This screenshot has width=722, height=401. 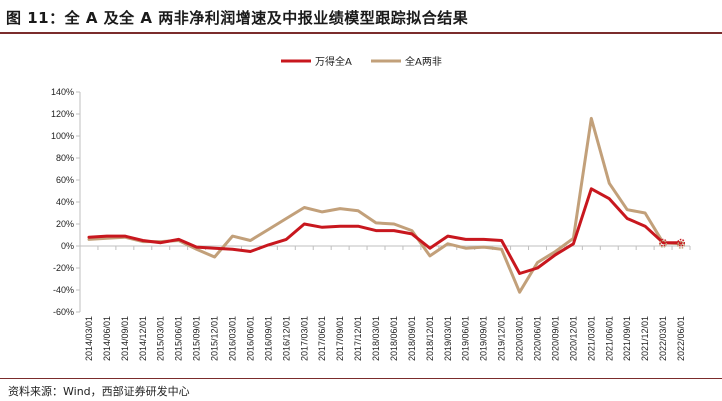 What do you see at coordinates (63, 312) in the screenshot?
I see `y-tick-label: -60%` at bounding box center [63, 312].